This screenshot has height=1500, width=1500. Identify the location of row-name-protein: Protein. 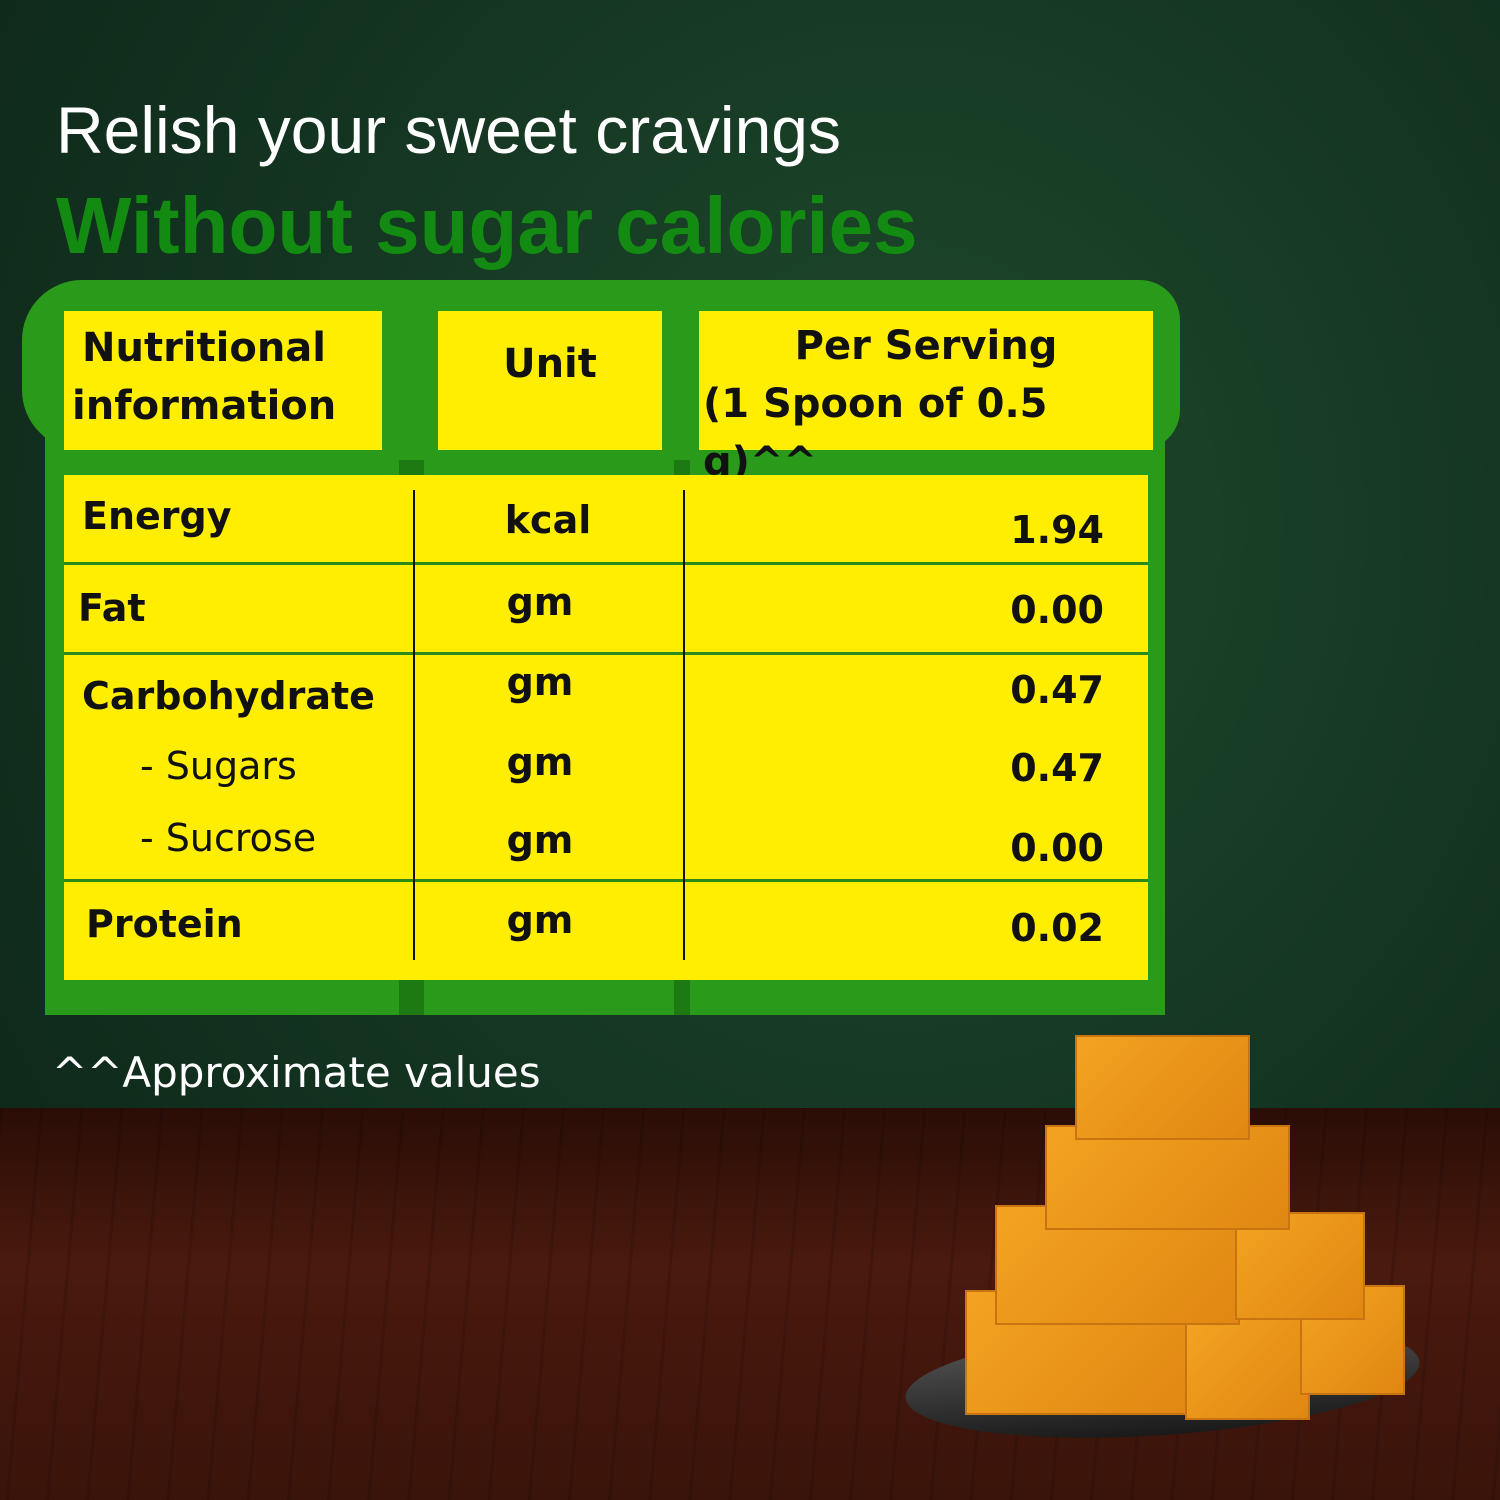
(164, 924).